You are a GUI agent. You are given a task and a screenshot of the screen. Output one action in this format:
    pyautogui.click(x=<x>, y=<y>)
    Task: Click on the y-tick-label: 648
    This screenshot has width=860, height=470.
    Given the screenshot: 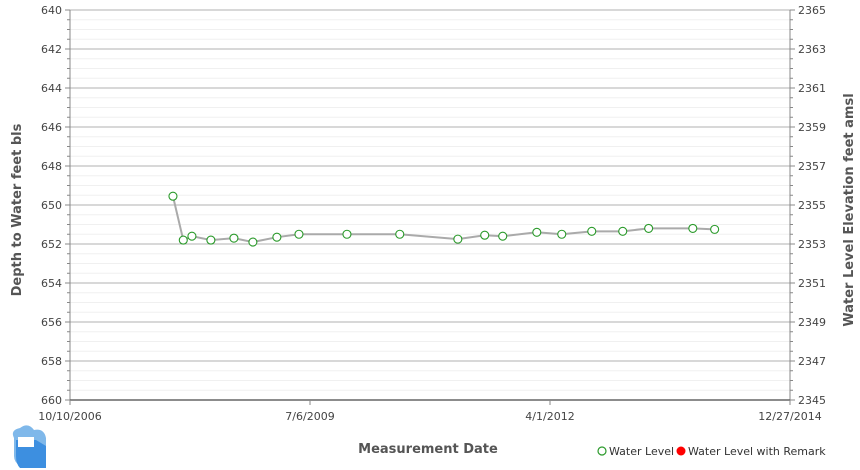 What is the action you would take?
    pyautogui.click(x=51, y=166)
    